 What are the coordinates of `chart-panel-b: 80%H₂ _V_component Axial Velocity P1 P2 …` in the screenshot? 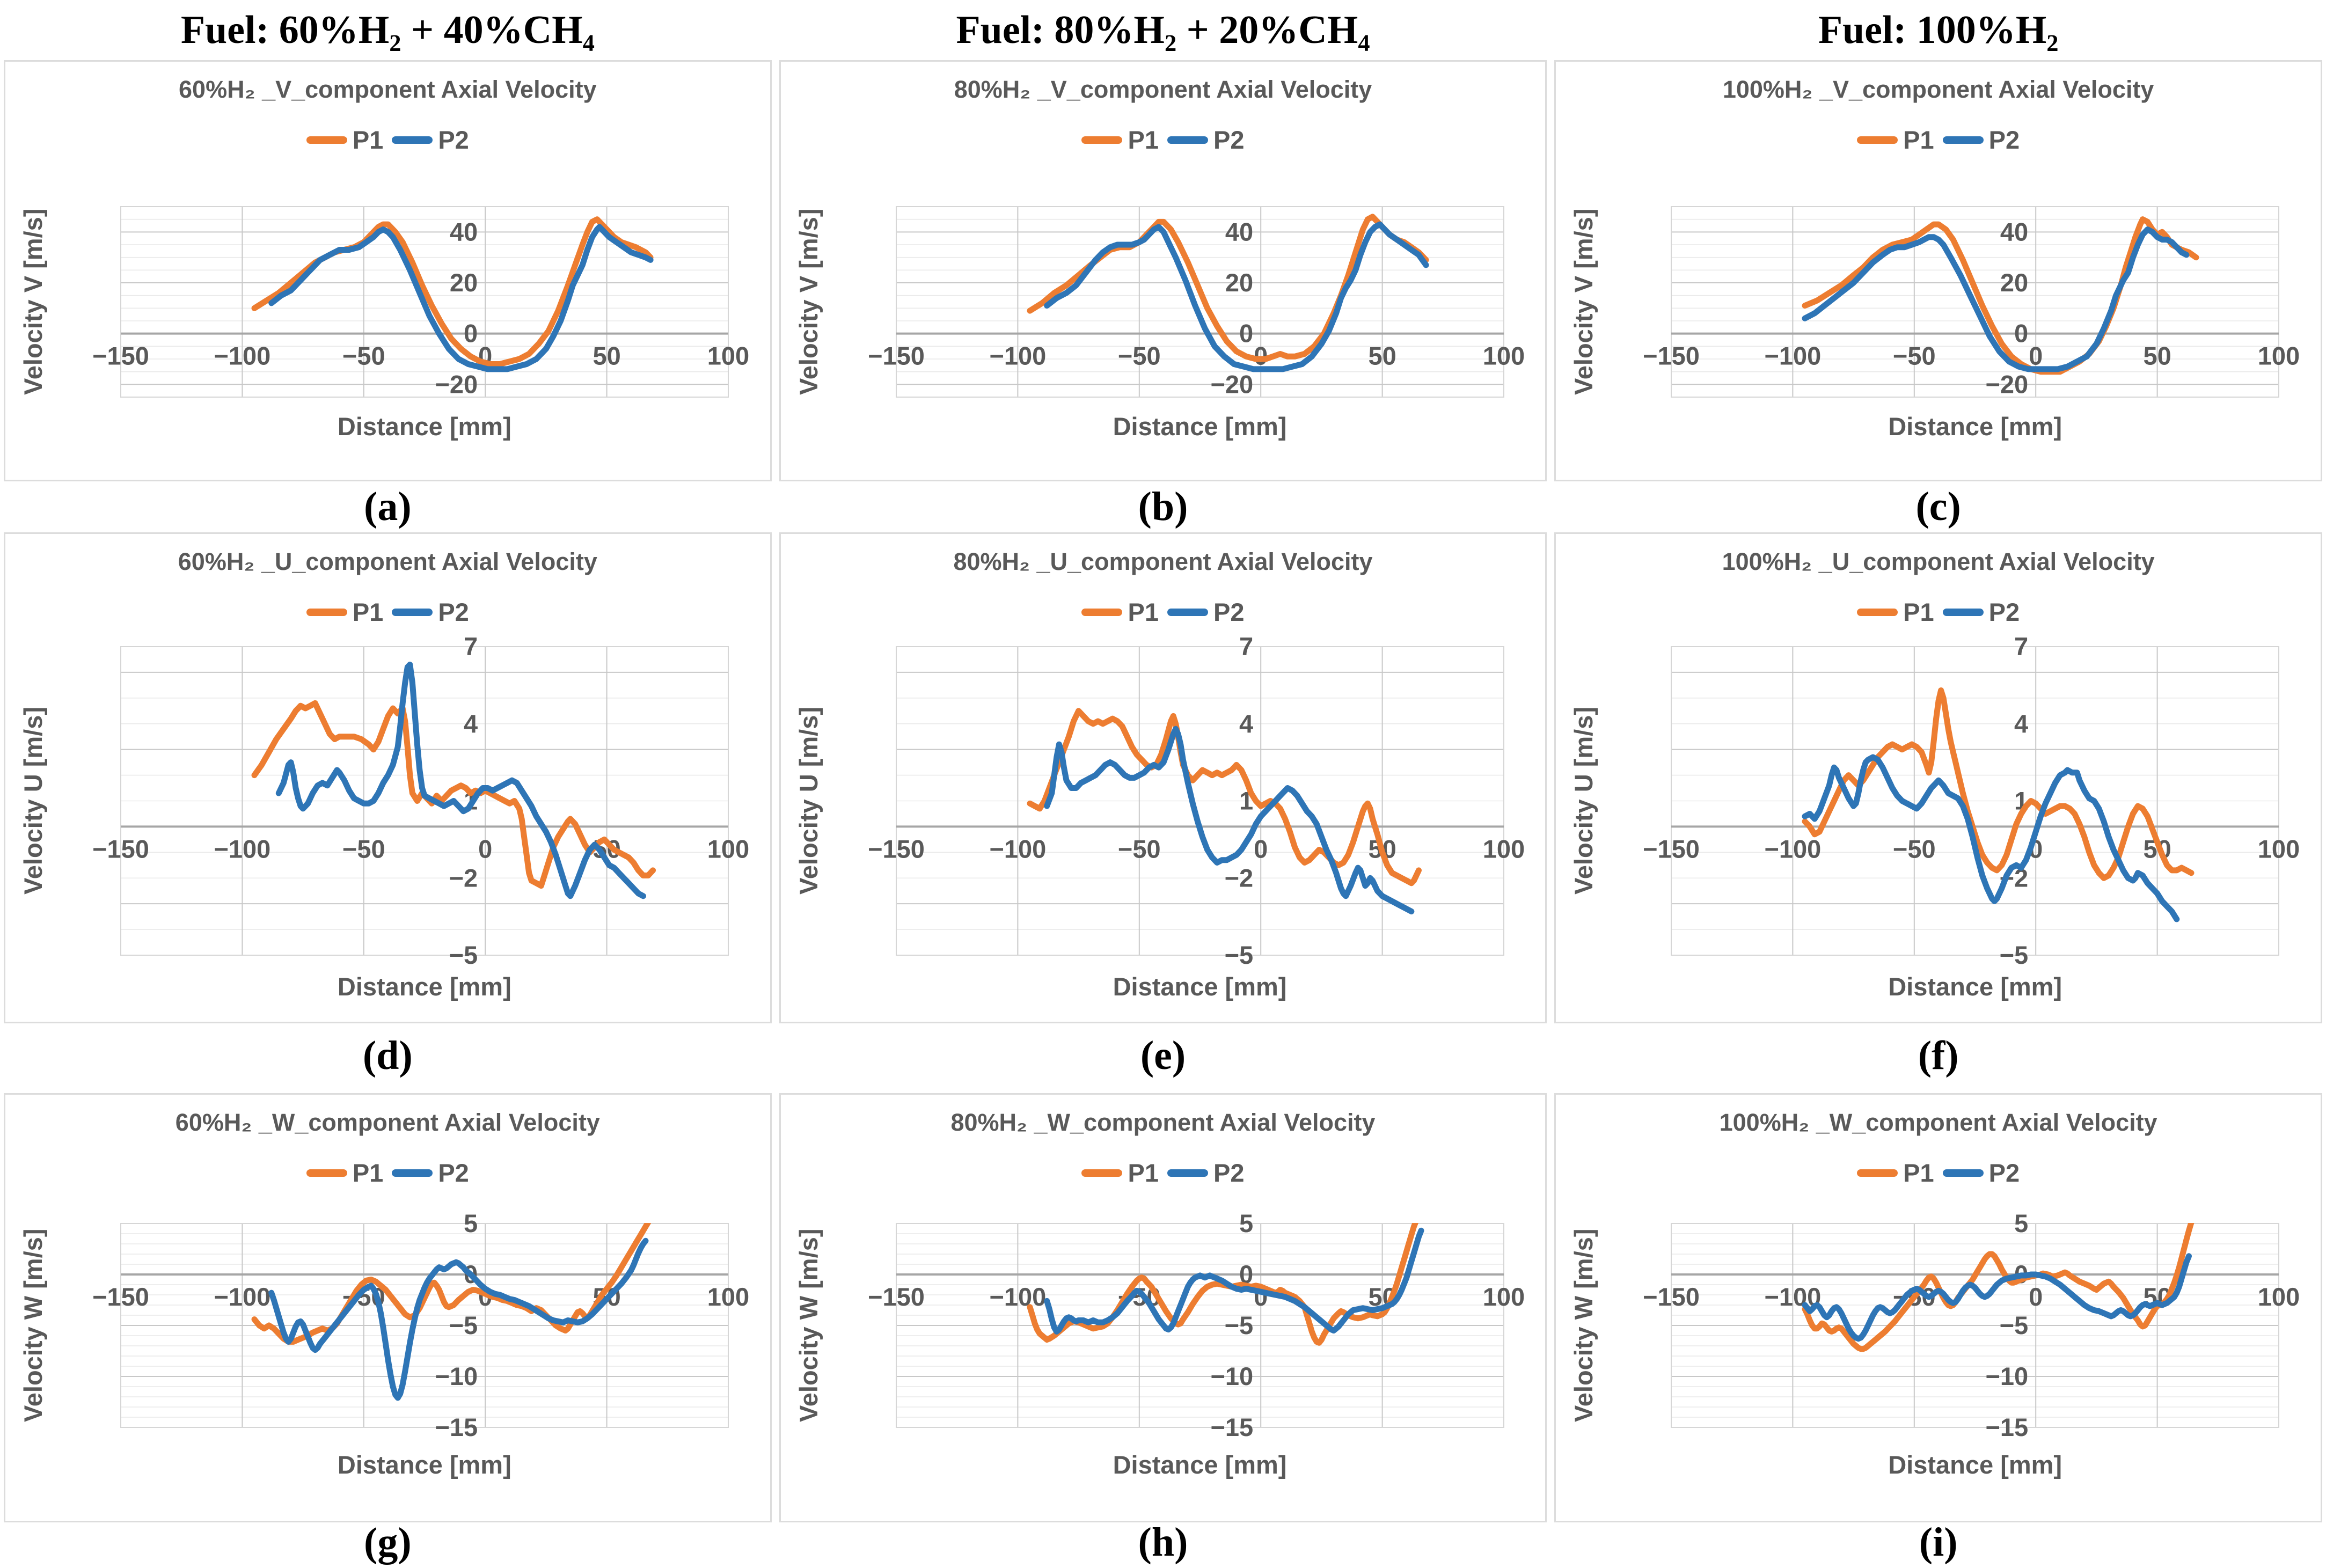 It's located at (1163, 270).